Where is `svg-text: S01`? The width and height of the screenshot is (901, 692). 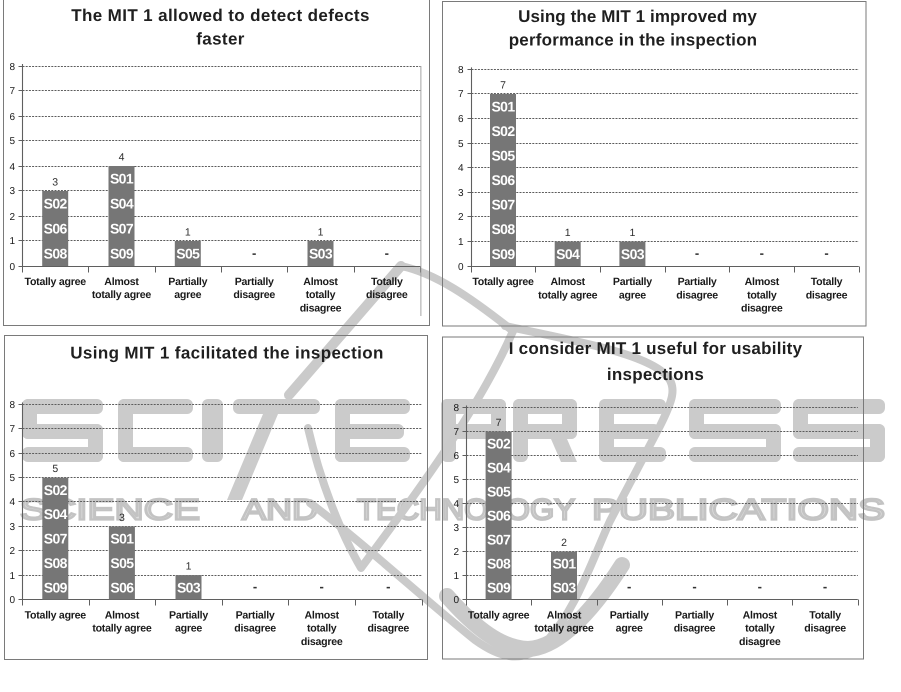 svg-text: S01 is located at coordinates (122, 179).